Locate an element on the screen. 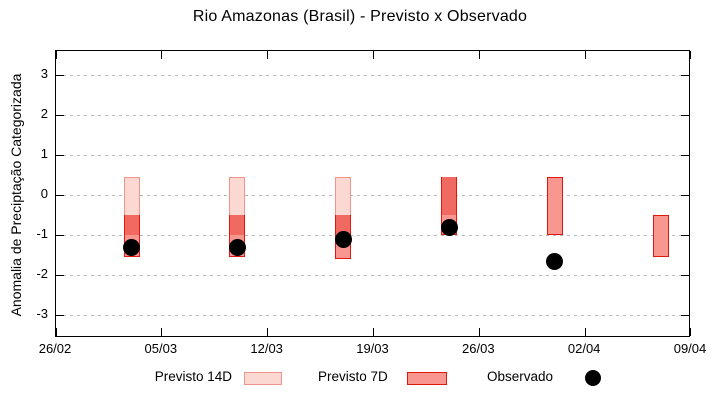 The height and width of the screenshot is (400, 720). y-tick-label: 0 is located at coordinates (44, 193).